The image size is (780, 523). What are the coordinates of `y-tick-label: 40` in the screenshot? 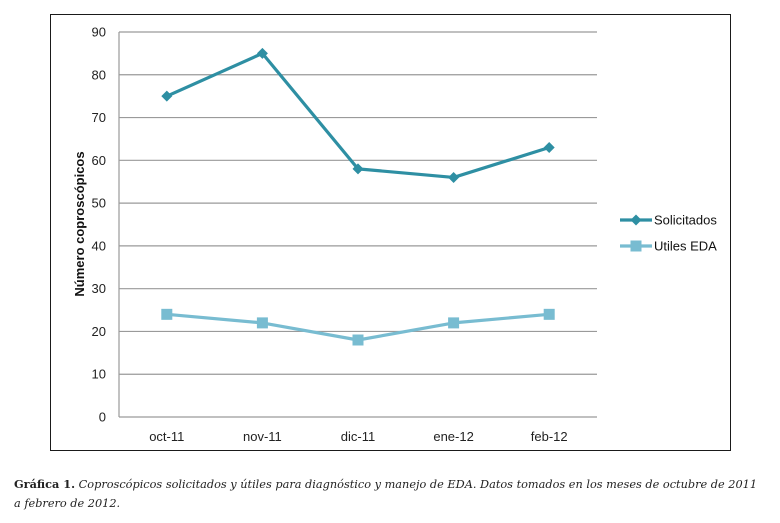 It's located at (99, 245).